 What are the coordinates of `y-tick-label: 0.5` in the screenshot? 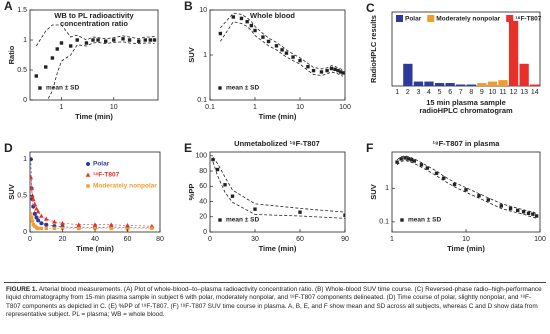 It's located at (22, 70).